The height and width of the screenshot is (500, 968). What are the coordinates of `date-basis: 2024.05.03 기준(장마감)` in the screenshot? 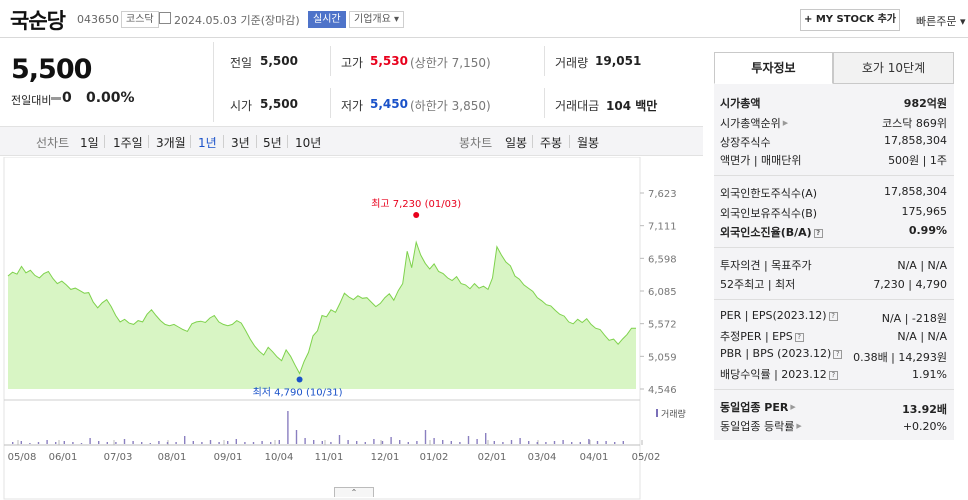 It's located at (237, 20).